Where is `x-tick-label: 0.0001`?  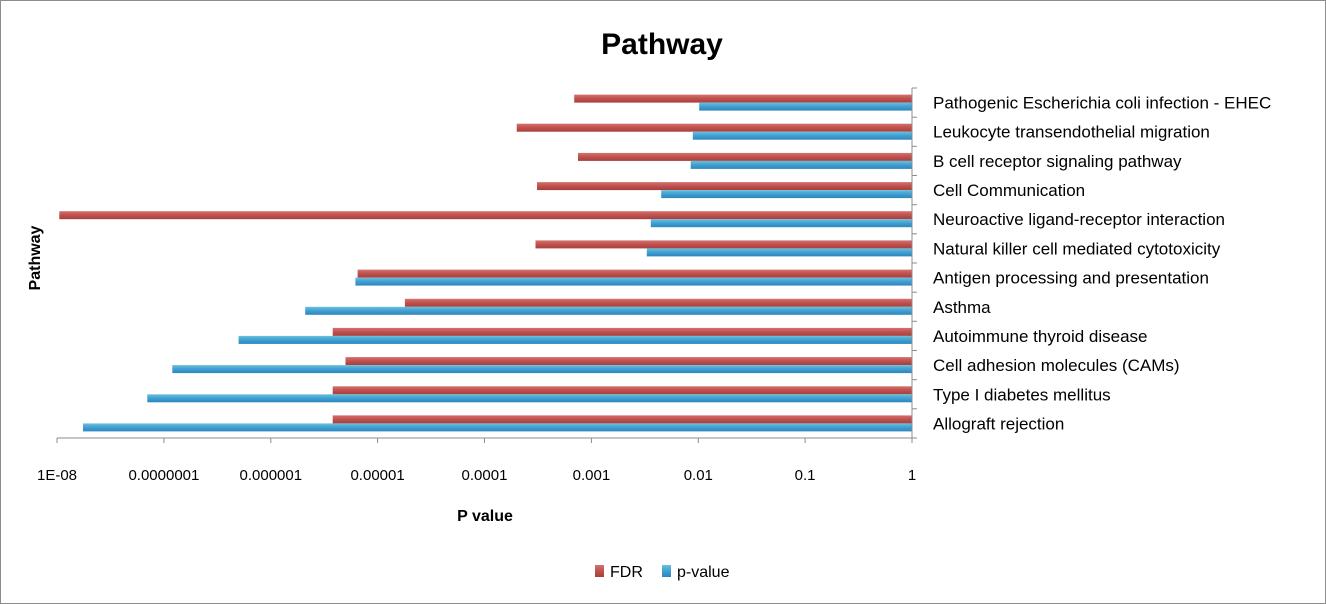
x-tick-label: 0.0001 is located at coordinates (485, 475).